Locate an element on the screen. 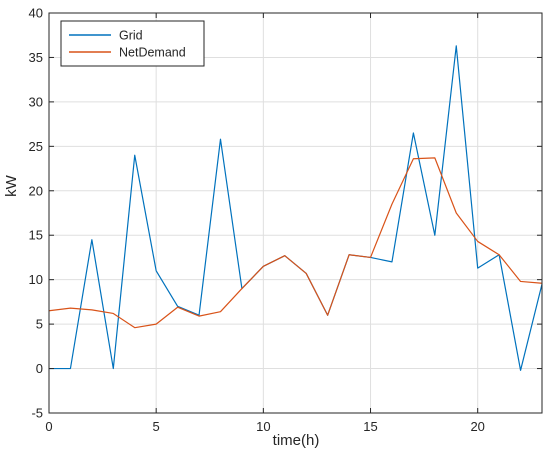  y-tick-label: 35 is located at coordinates (36, 57).